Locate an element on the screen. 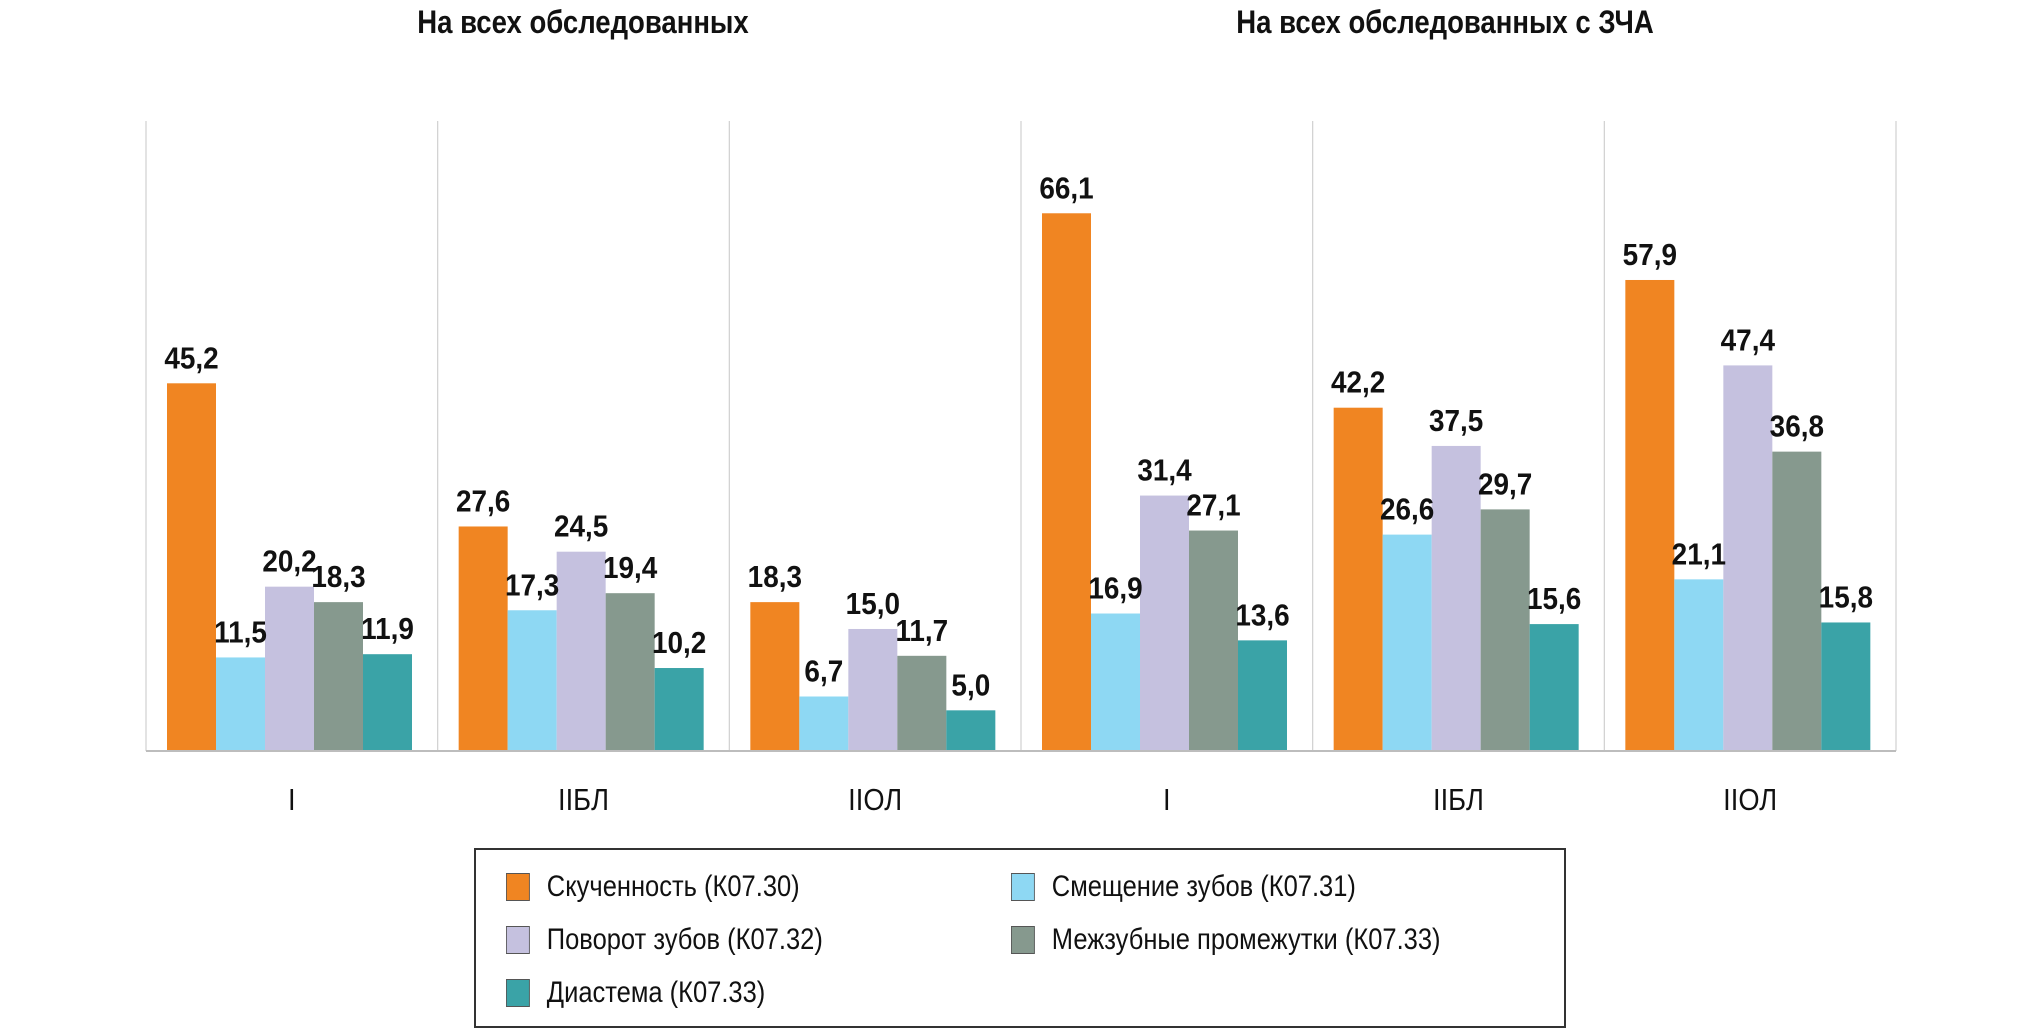  legend-item-crowding: Скученность (К07.30) is located at coordinates (653, 887).